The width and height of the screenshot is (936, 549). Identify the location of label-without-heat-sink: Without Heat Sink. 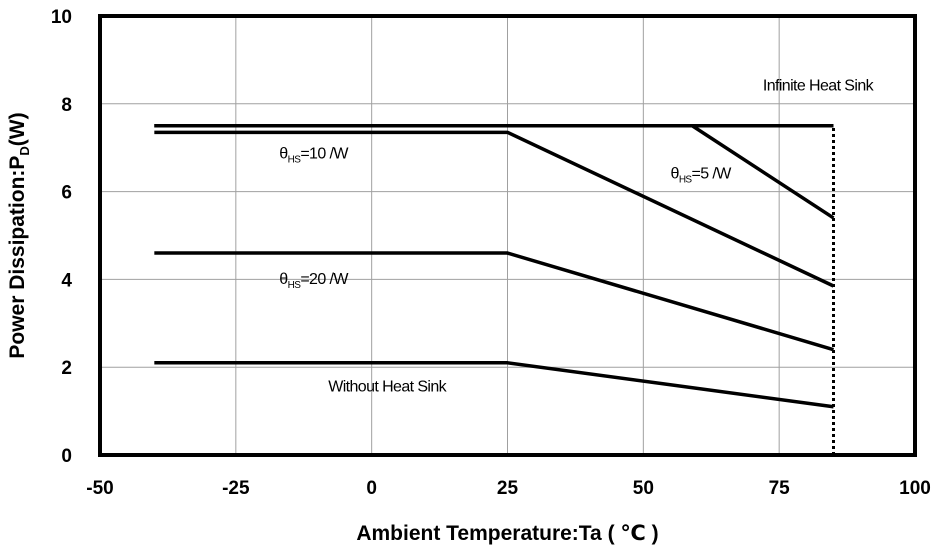
(387, 386).